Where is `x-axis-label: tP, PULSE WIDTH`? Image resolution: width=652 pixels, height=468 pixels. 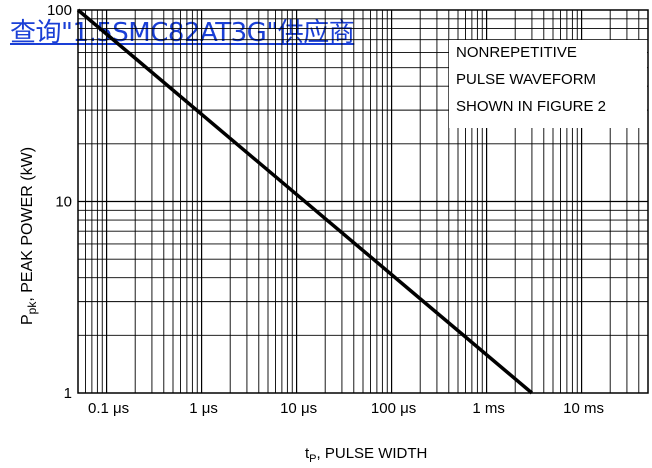 x-axis-label: tP, PULSE WIDTH is located at coordinates (366, 455).